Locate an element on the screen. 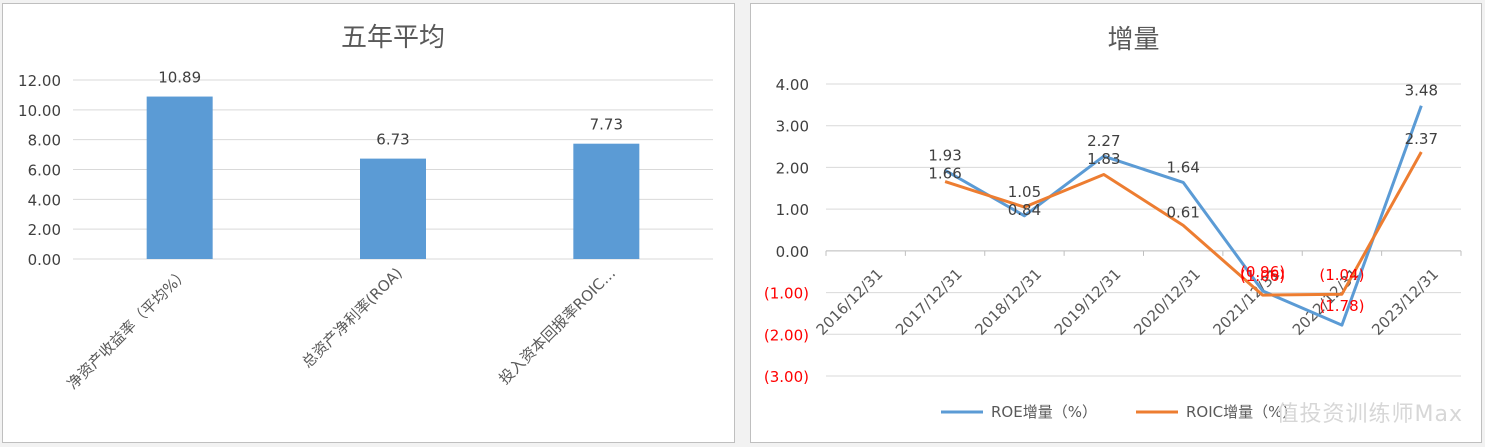  data-label: (0.96) is located at coordinates (1262, 272).